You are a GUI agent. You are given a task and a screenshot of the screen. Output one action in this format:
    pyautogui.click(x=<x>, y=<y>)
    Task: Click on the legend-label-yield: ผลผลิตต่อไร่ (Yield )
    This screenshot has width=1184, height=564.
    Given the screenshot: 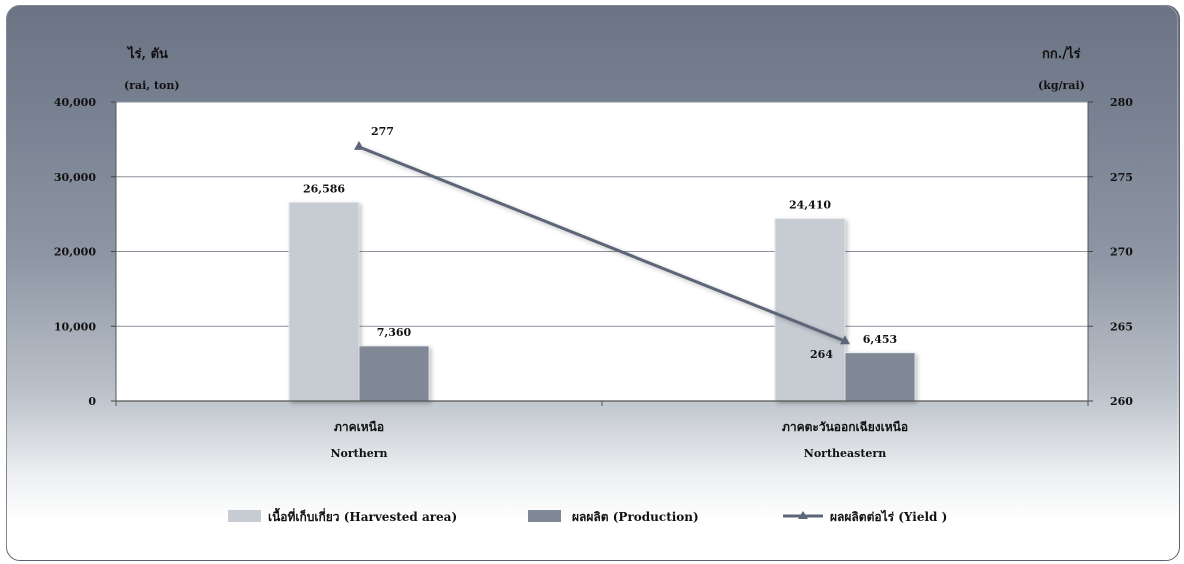 What is the action you would take?
    pyautogui.click(x=888, y=516)
    